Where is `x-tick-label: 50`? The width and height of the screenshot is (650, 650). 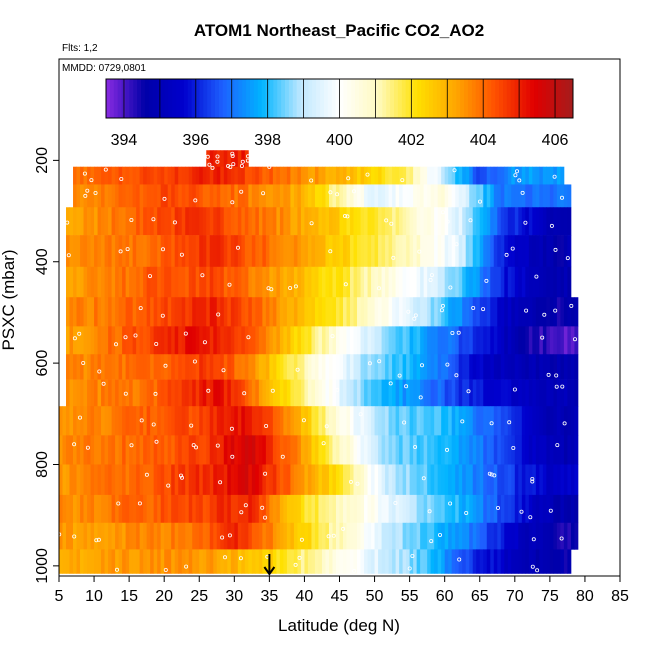 x-tick-label: 50 is located at coordinates (375, 596).